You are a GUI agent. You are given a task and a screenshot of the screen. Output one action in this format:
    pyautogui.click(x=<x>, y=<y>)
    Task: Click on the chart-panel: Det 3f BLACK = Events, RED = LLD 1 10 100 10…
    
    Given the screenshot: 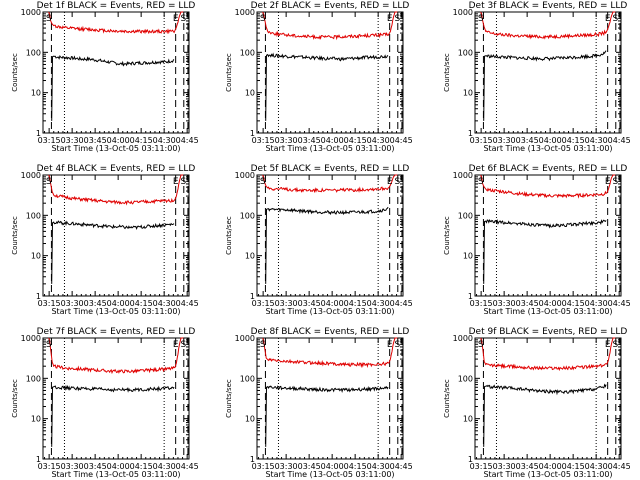 What is the action you would take?
    pyautogui.click(x=537, y=77)
    